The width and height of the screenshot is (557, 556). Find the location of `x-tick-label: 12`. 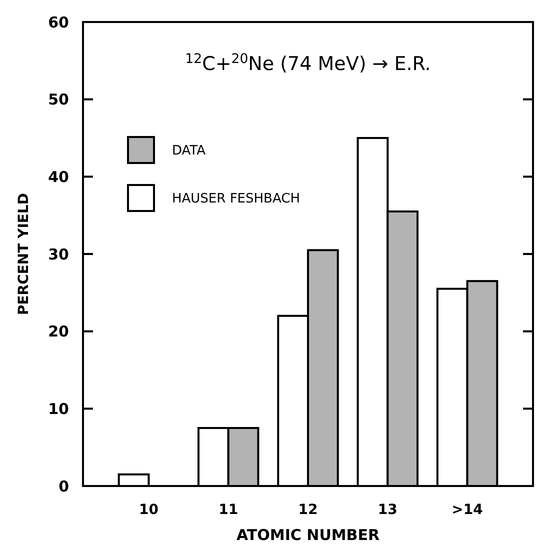

x-tick-label: 12 is located at coordinates (308, 510).